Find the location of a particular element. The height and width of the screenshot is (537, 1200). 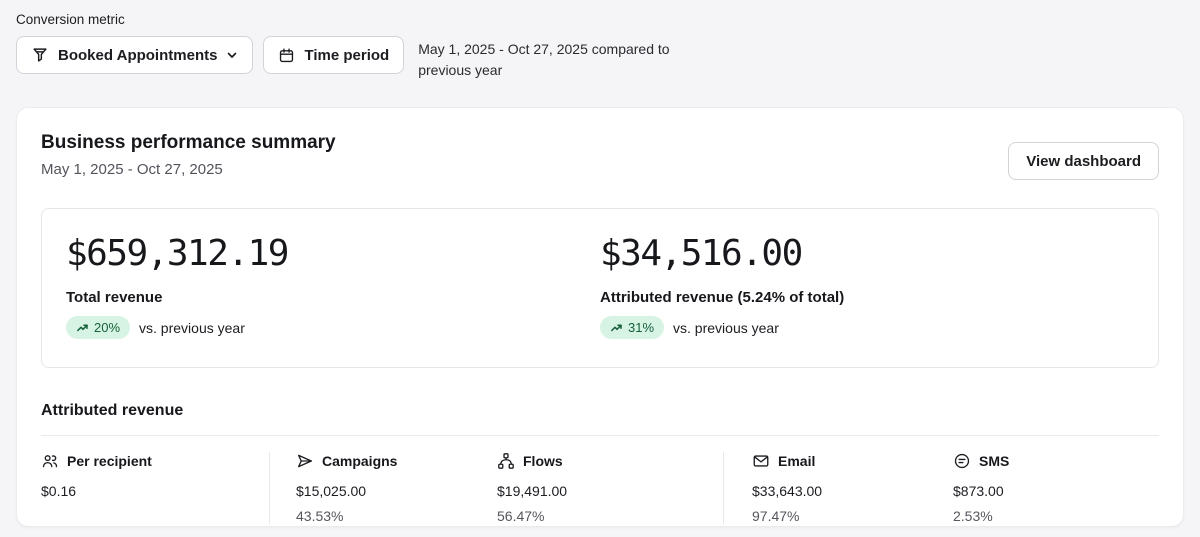

conversion-metric-icon is located at coordinates (40, 55).